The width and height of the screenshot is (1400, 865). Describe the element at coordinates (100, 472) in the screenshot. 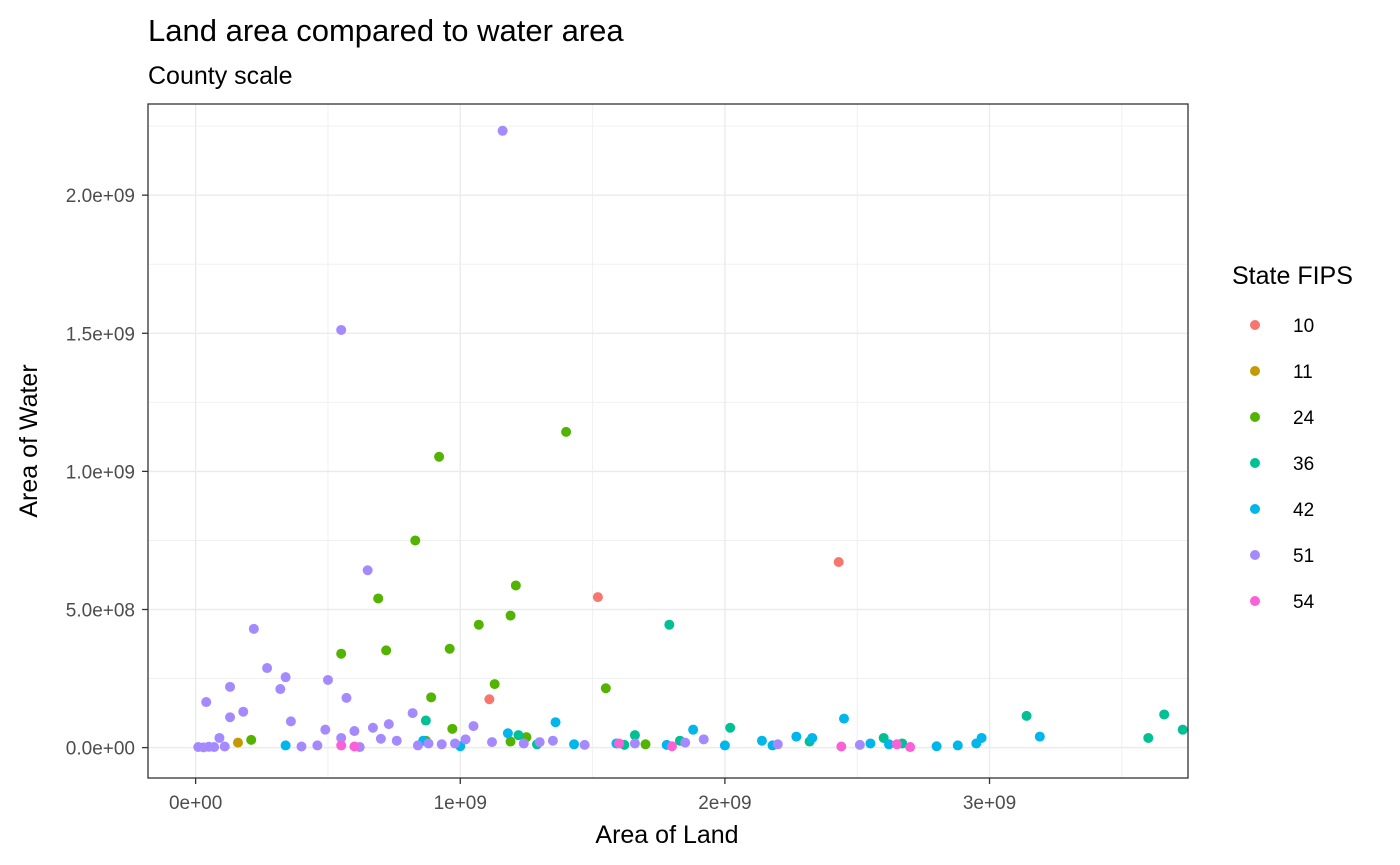

I see `y-tick-label: 1.0e+09` at that location.